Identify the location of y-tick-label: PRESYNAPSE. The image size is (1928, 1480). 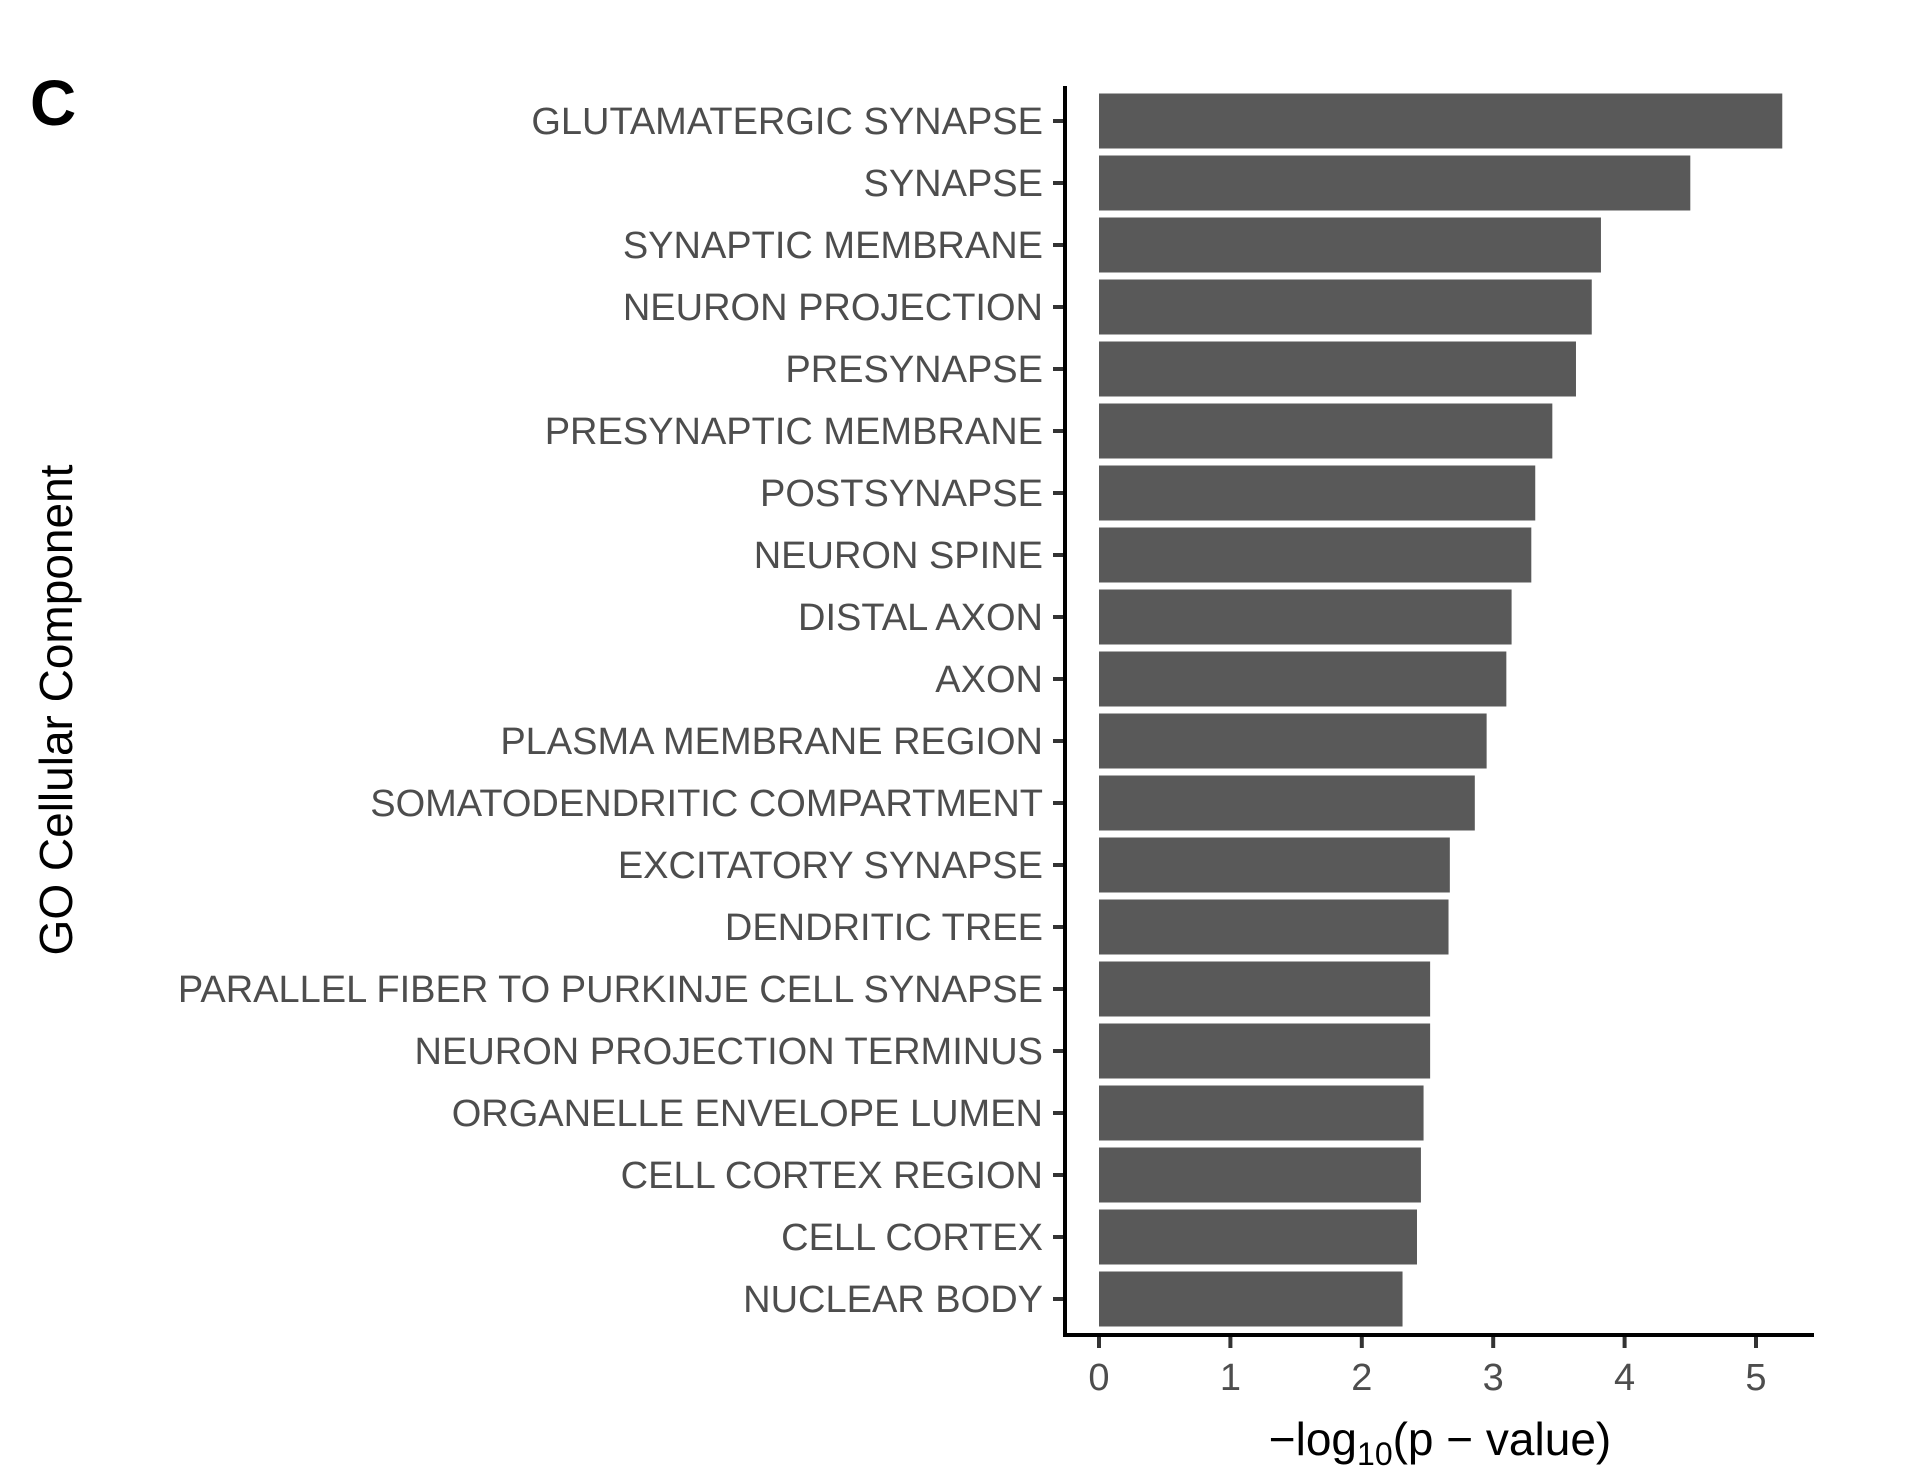
(914, 370).